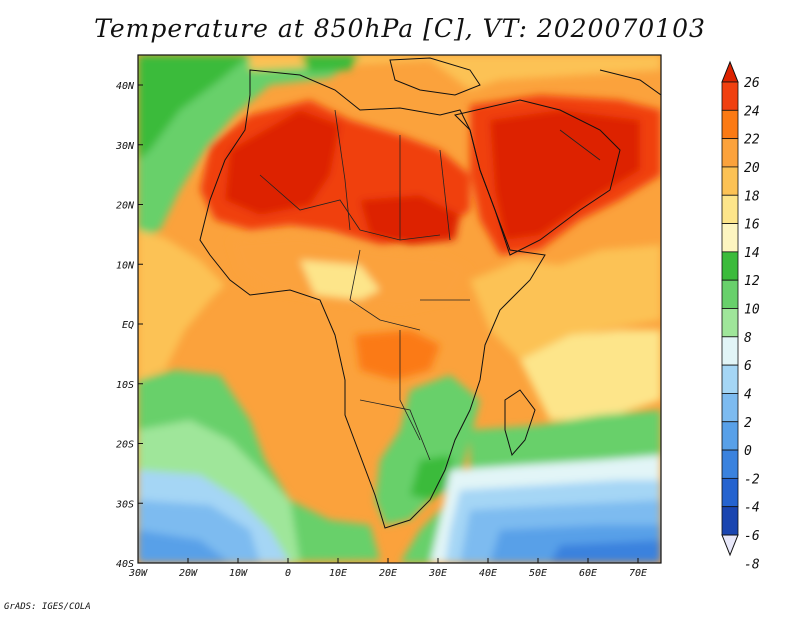 Image resolution: width=800 pixels, height=618 pixels. What do you see at coordinates (752, 111) in the screenshot?
I see `colorbar-label: 24` at bounding box center [752, 111].